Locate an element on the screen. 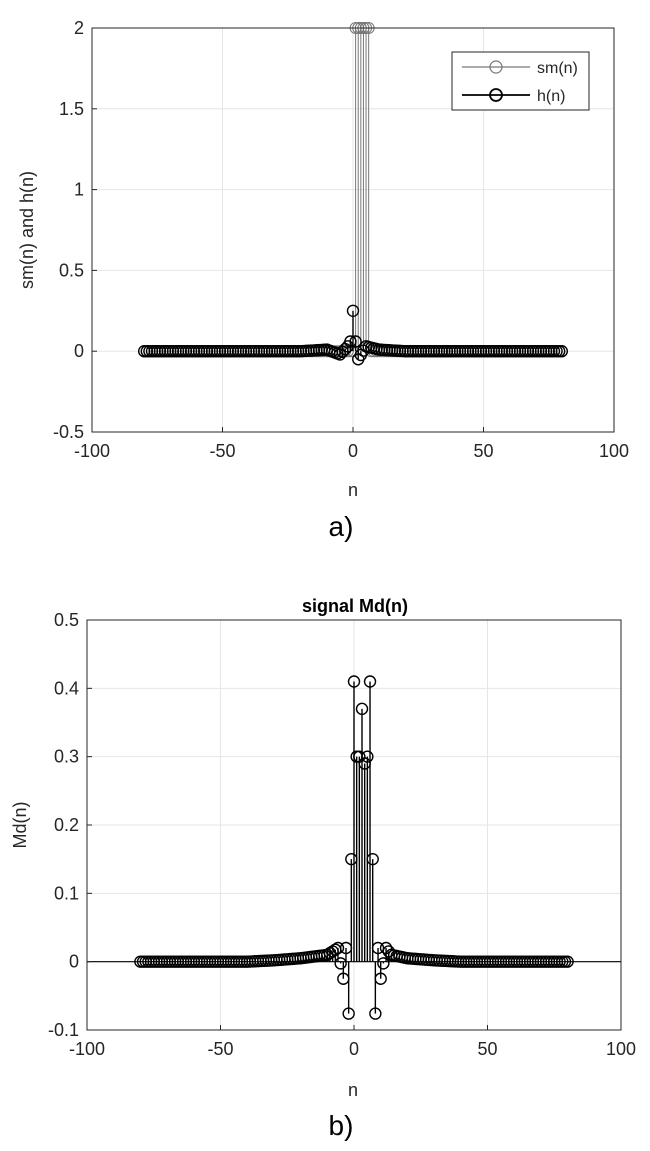  legend-a: sm(n) h(n) is located at coordinates (520, 81).